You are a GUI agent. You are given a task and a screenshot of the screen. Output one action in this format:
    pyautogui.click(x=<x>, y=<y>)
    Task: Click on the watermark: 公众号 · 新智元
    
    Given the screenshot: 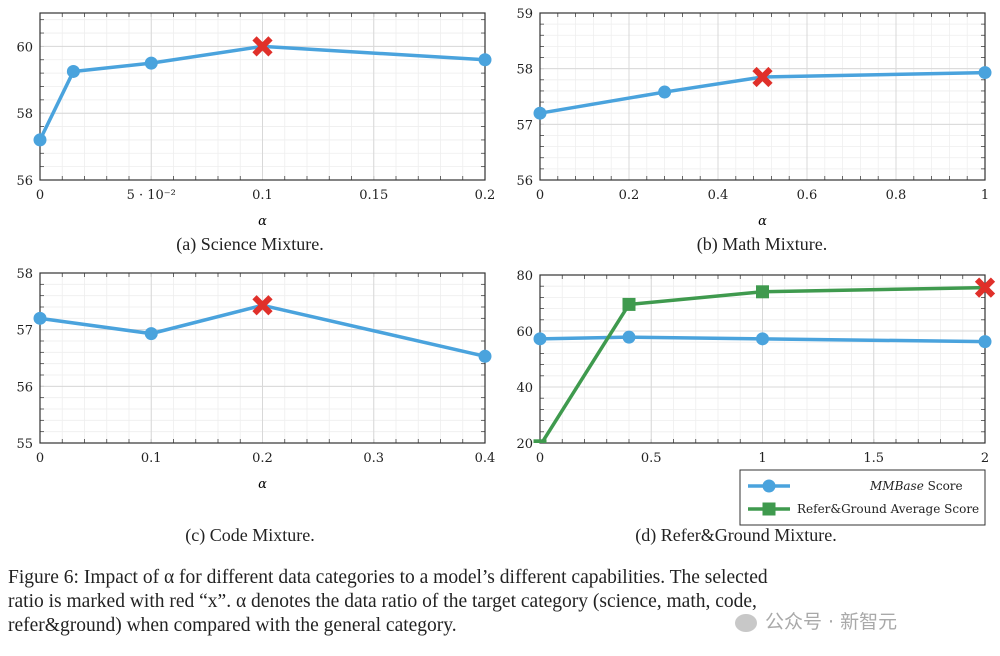 What is the action you would take?
    pyautogui.click(x=816, y=620)
    